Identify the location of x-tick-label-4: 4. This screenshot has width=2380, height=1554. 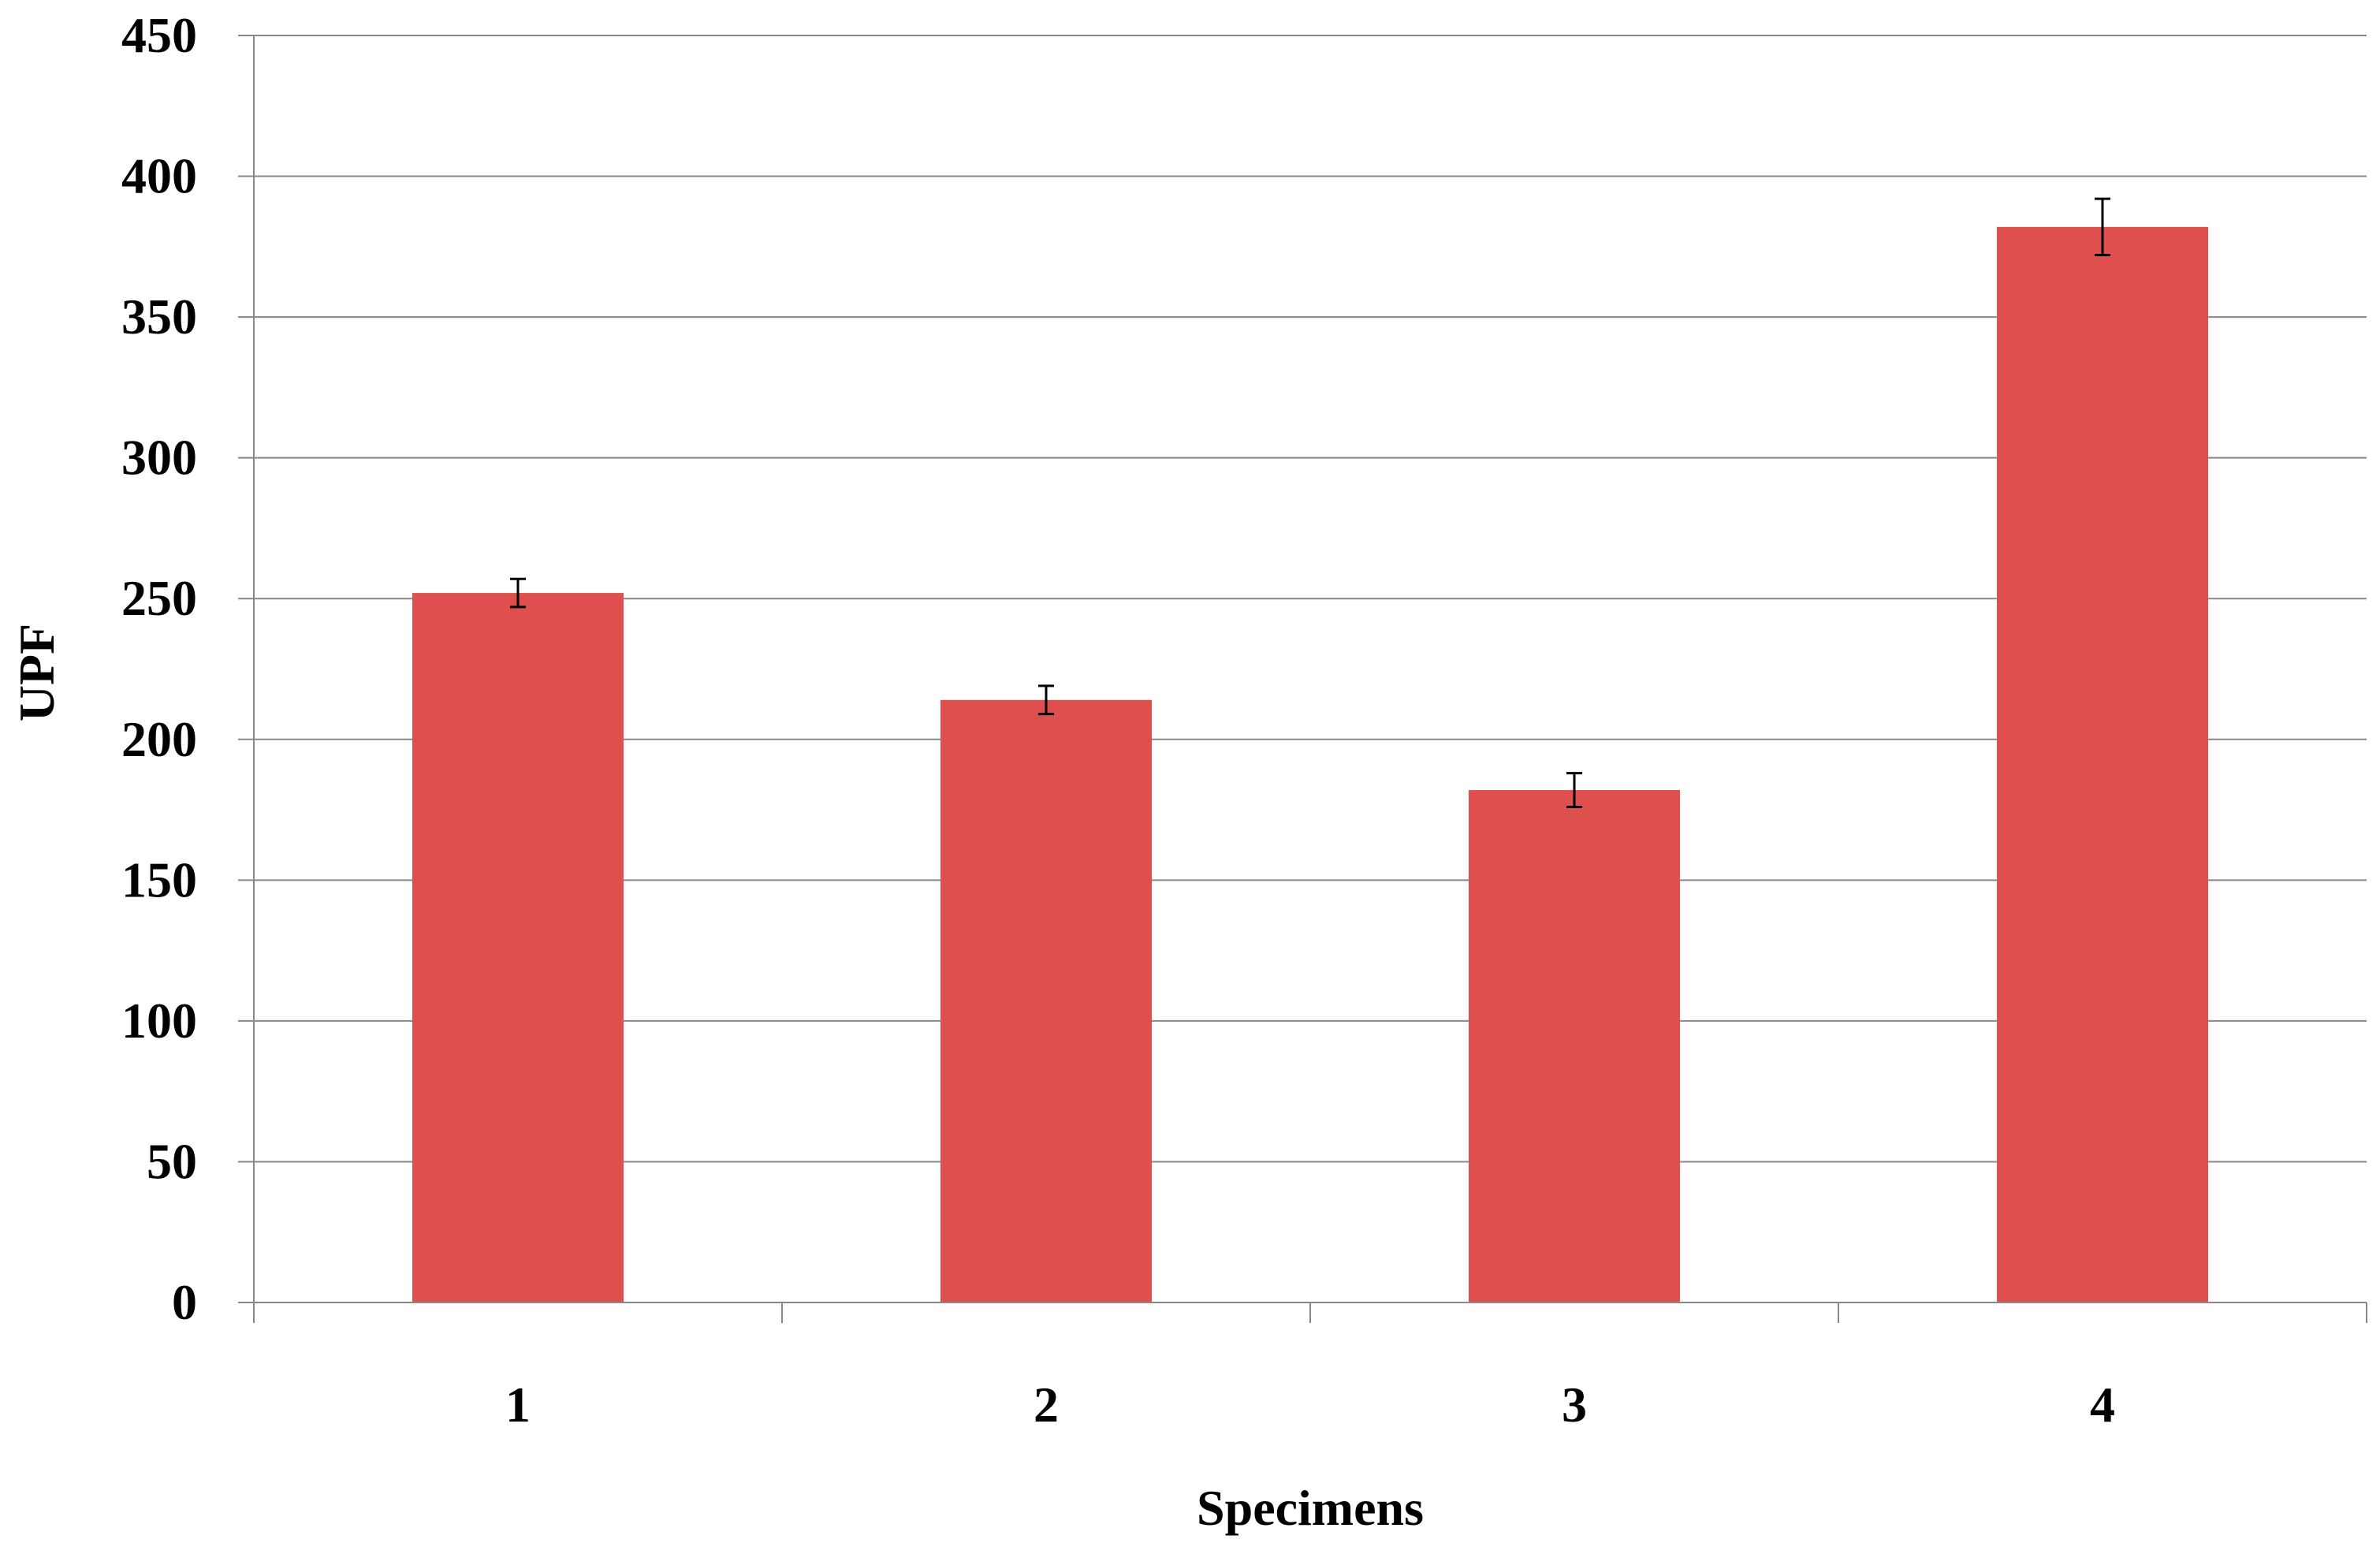
(2102, 1405).